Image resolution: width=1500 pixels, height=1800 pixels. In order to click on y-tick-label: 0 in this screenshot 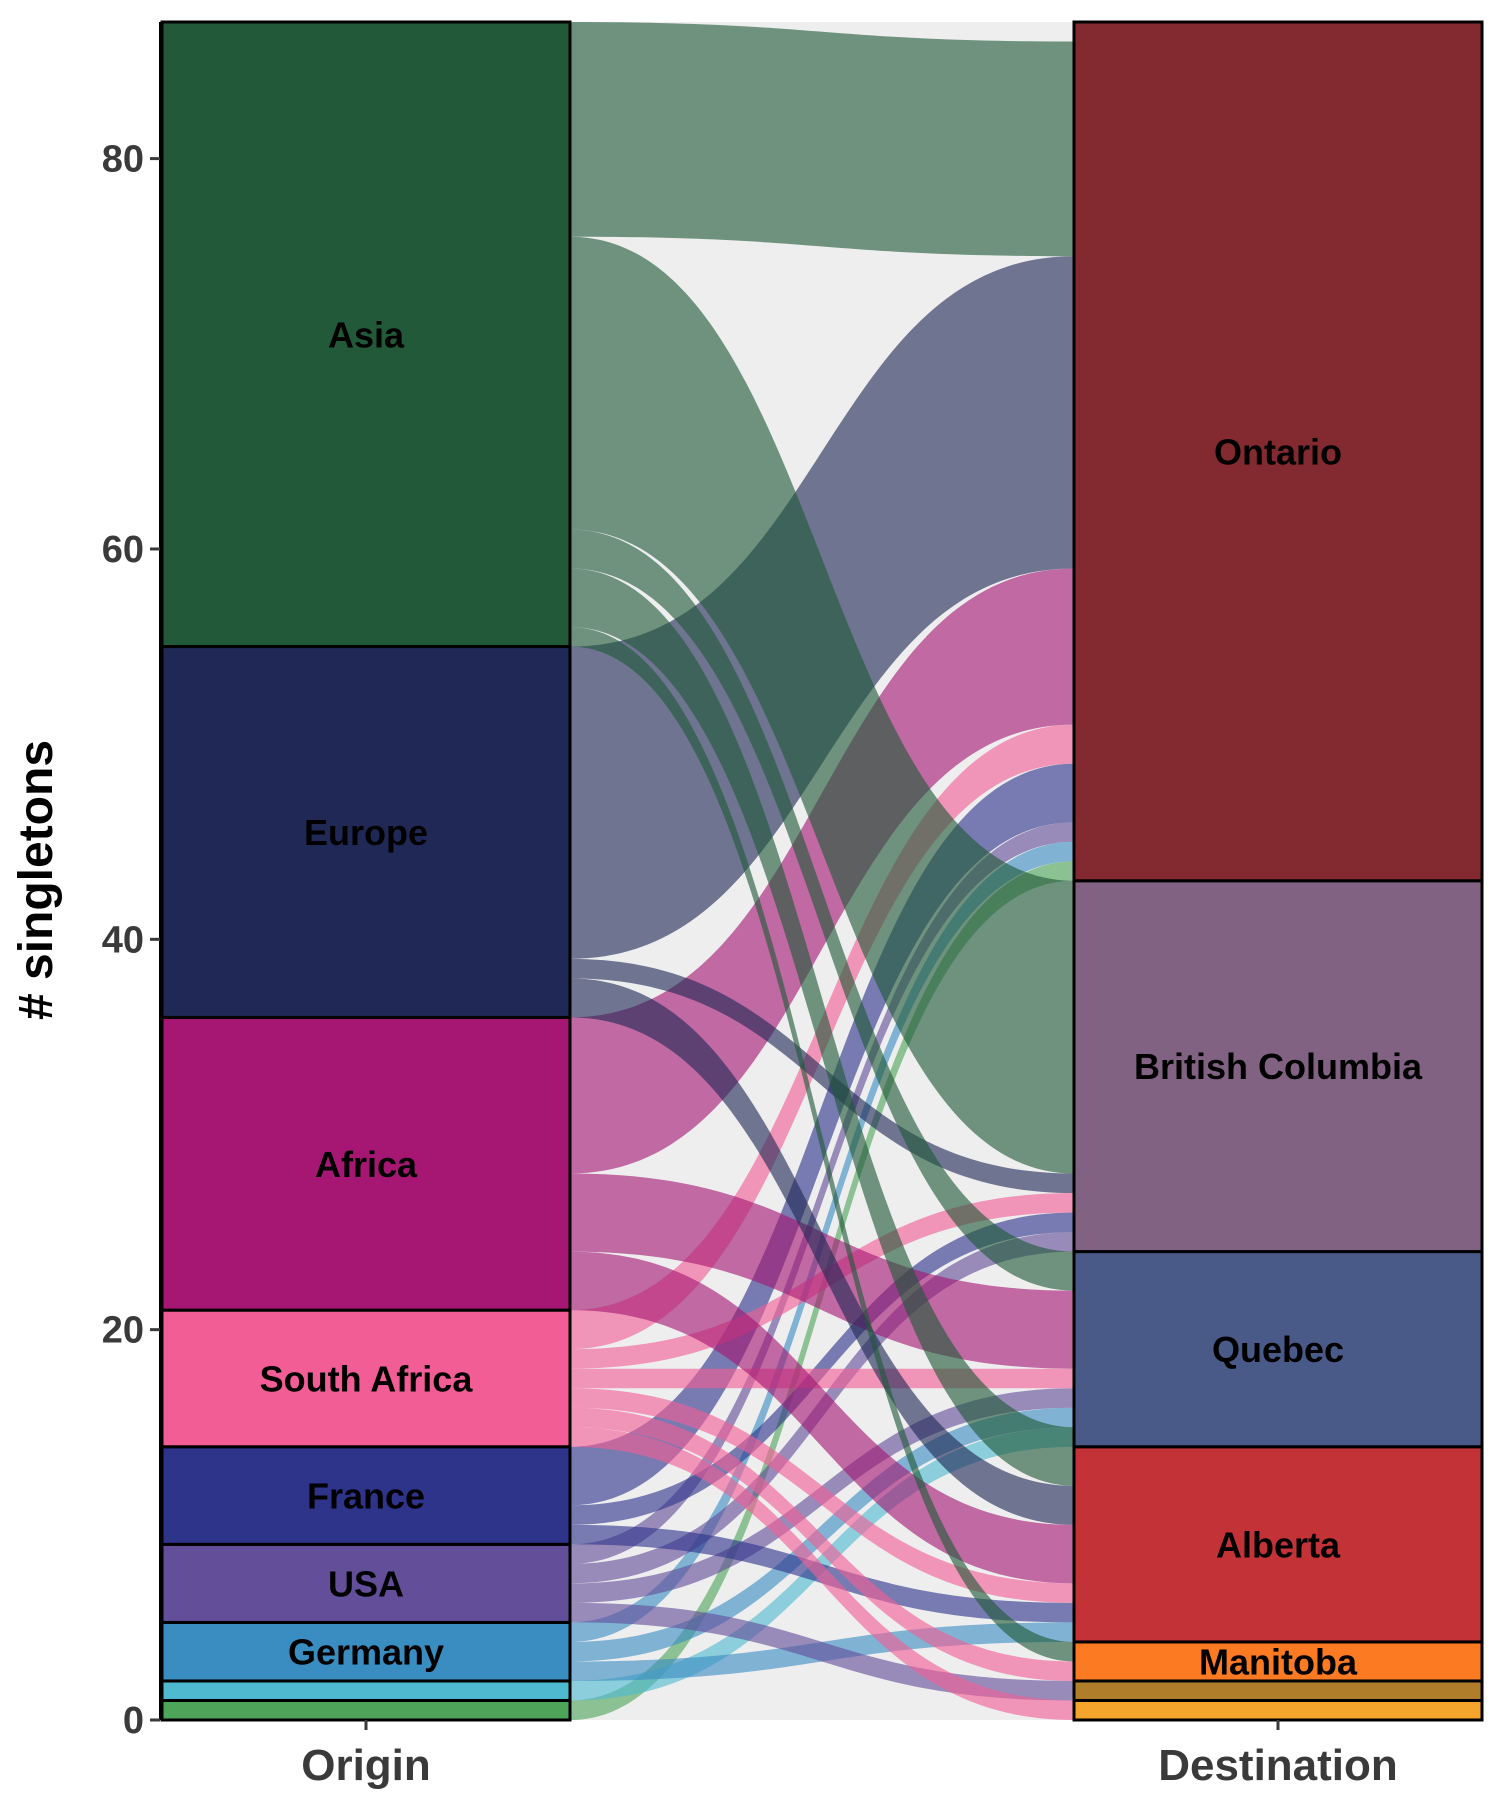, I will do `click(133, 1721)`.